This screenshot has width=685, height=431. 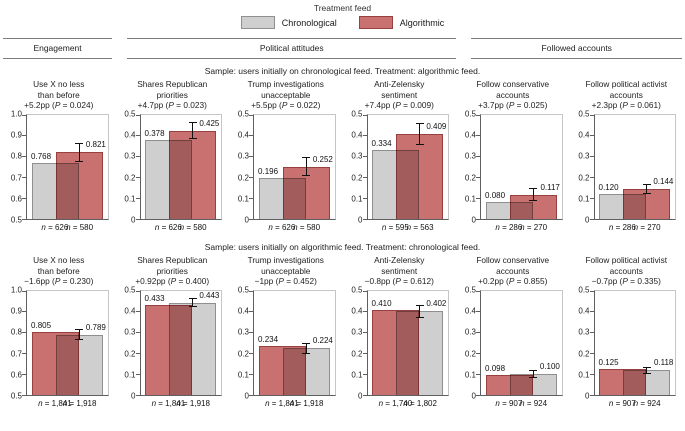 What do you see at coordinates (549, 367) in the screenshot?
I see `bar-value-label-treatment: 0.100` at bounding box center [549, 367].